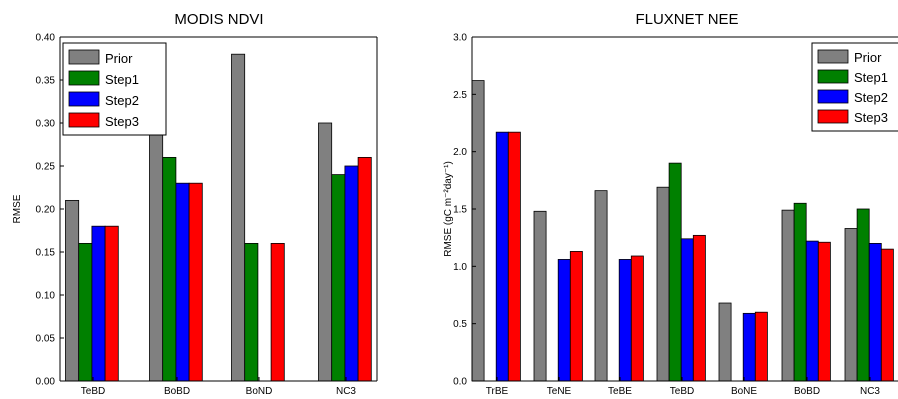 This screenshot has width=898, height=399. What do you see at coordinates (620, 391) in the screenshot?
I see `x-tick-label: TeBE` at bounding box center [620, 391].